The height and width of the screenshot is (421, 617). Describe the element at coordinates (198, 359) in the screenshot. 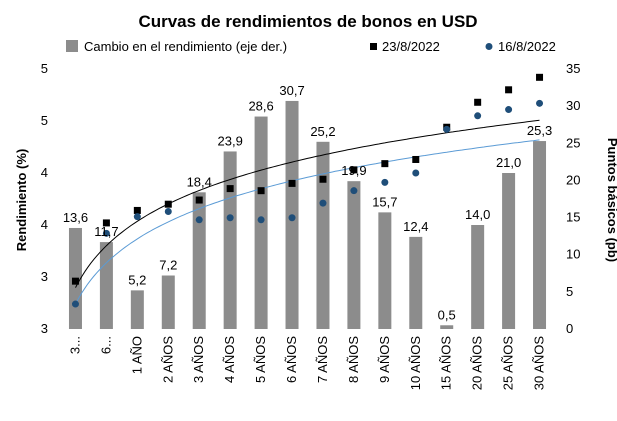

I see `x-tick-4: 3 AÑOS` at that location.